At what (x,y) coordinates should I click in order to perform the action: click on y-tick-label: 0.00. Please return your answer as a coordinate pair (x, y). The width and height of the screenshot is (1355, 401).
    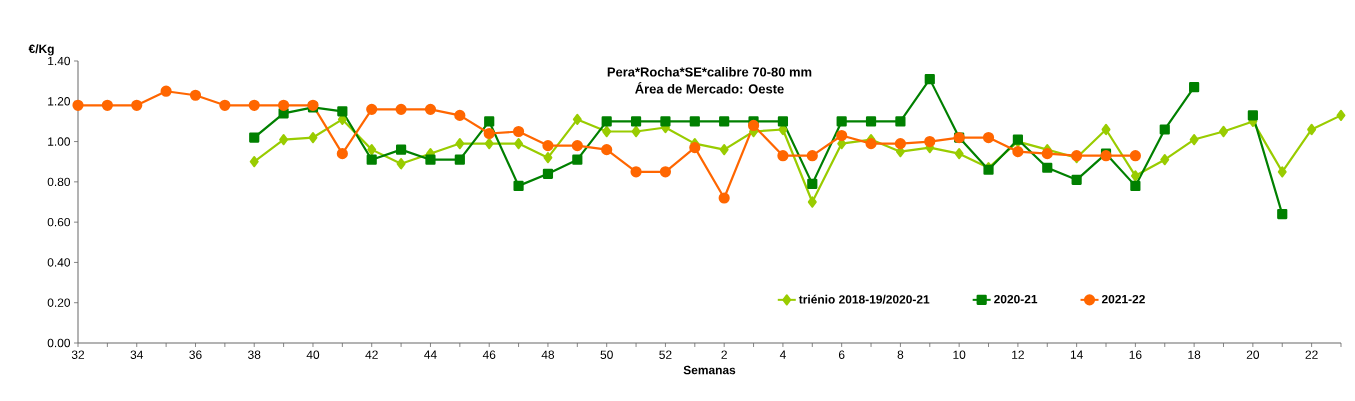
    Looking at the image, I should click on (59, 343).